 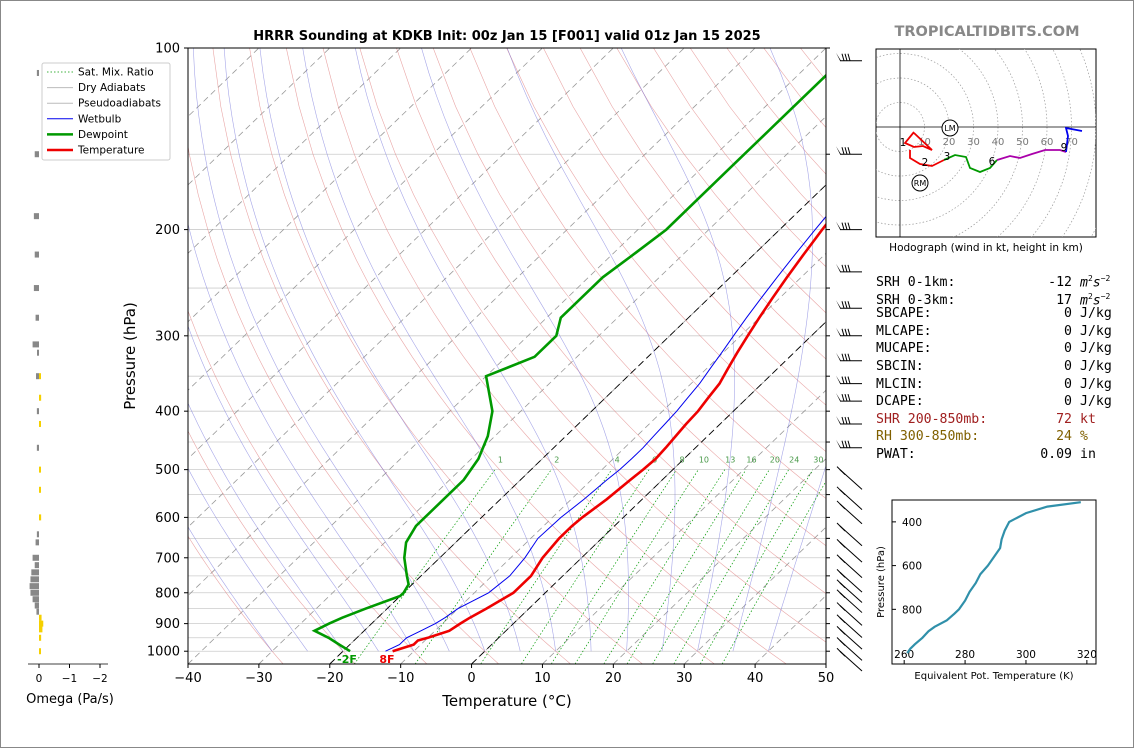 I want to click on theta-e-panel: 260 280 300 320 400 600 800, so click(x=994, y=582).